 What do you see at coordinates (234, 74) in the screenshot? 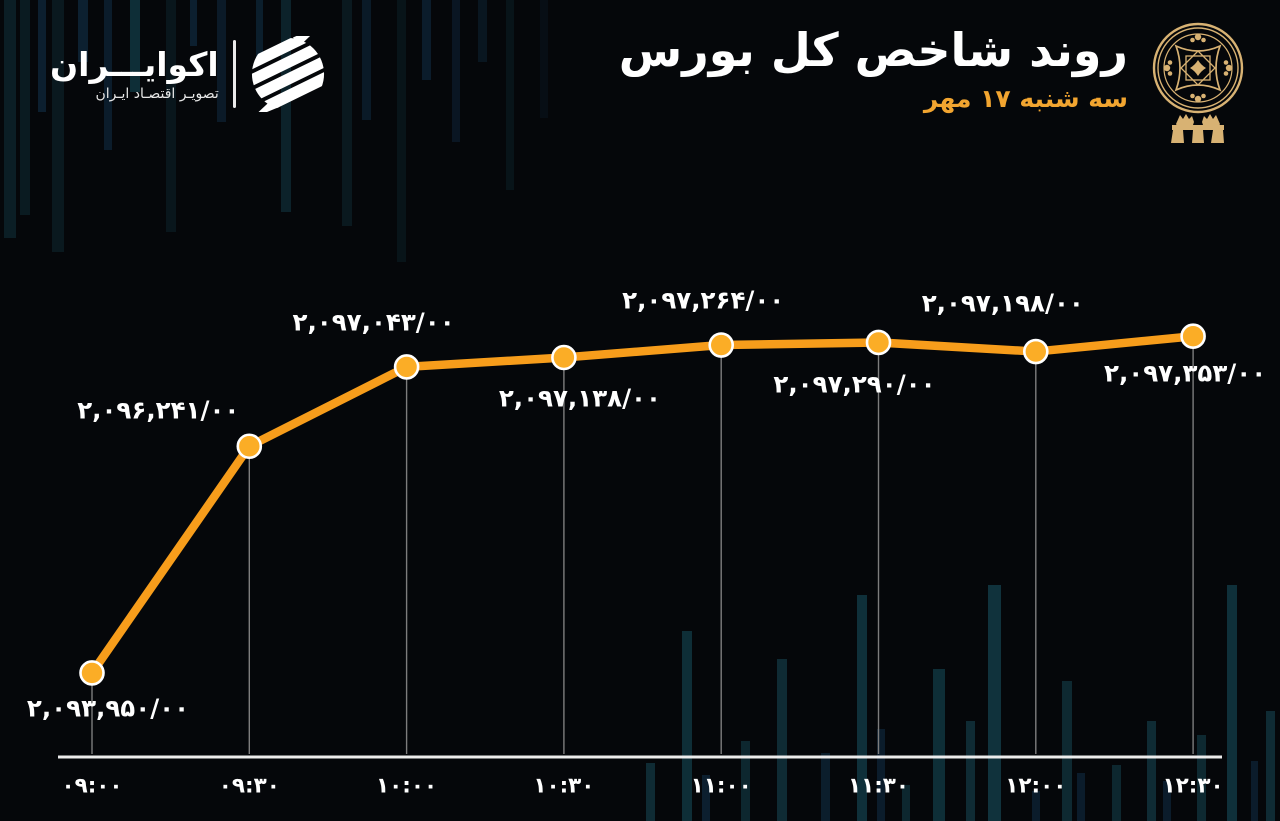
I see `brand-divider` at bounding box center [234, 74].